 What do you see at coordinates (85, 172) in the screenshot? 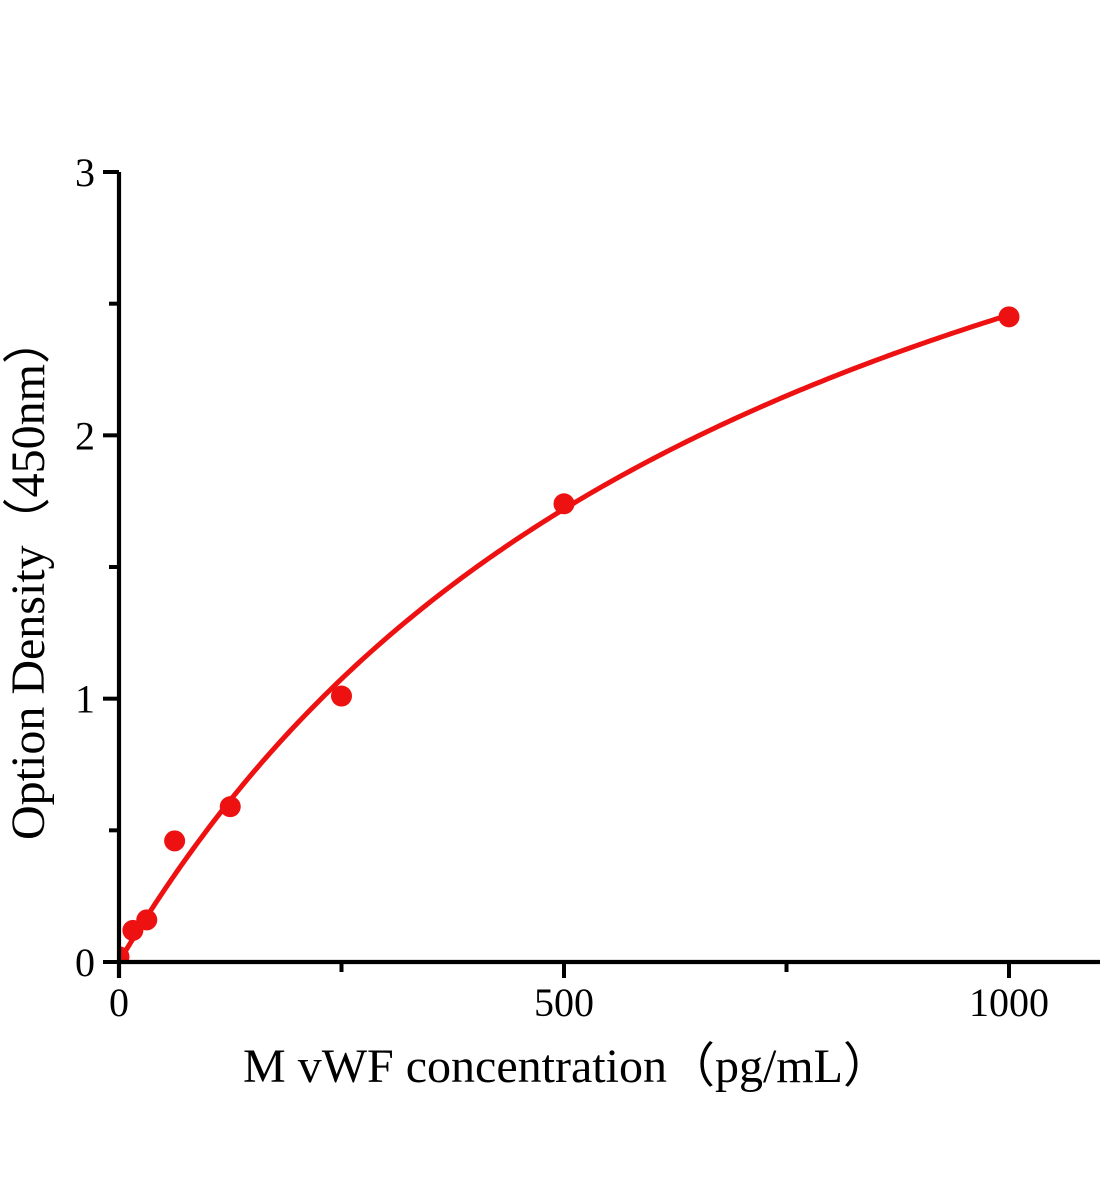
I see `y-tick-label: 3` at bounding box center [85, 172].